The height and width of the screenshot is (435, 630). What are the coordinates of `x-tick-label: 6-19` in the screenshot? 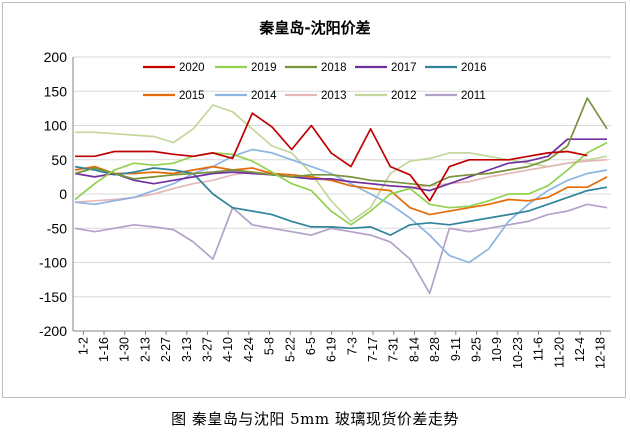 It's located at (332, 349).